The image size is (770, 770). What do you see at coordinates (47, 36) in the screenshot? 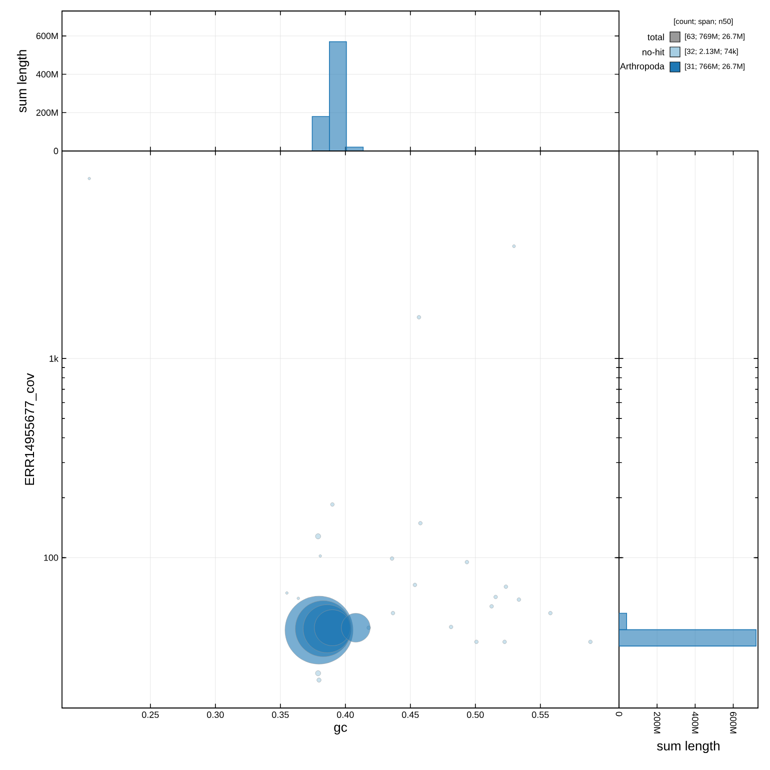
I see `y-tick-label: 600M` at bounding box center [47, 36].